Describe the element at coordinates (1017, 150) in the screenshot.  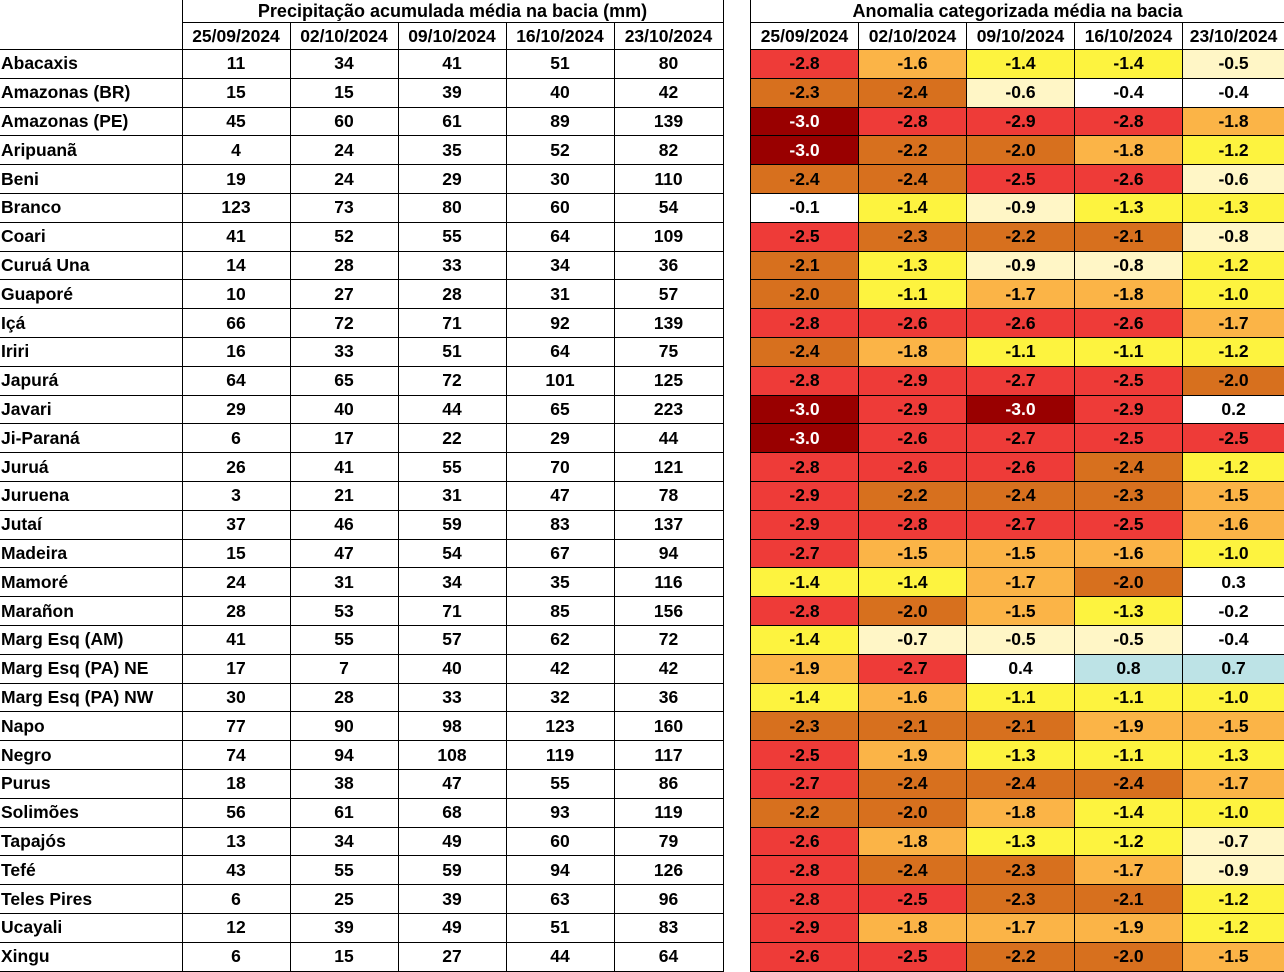
I see `table-row: -3.0-2.2-2.0-1.8-1.2` at that location.